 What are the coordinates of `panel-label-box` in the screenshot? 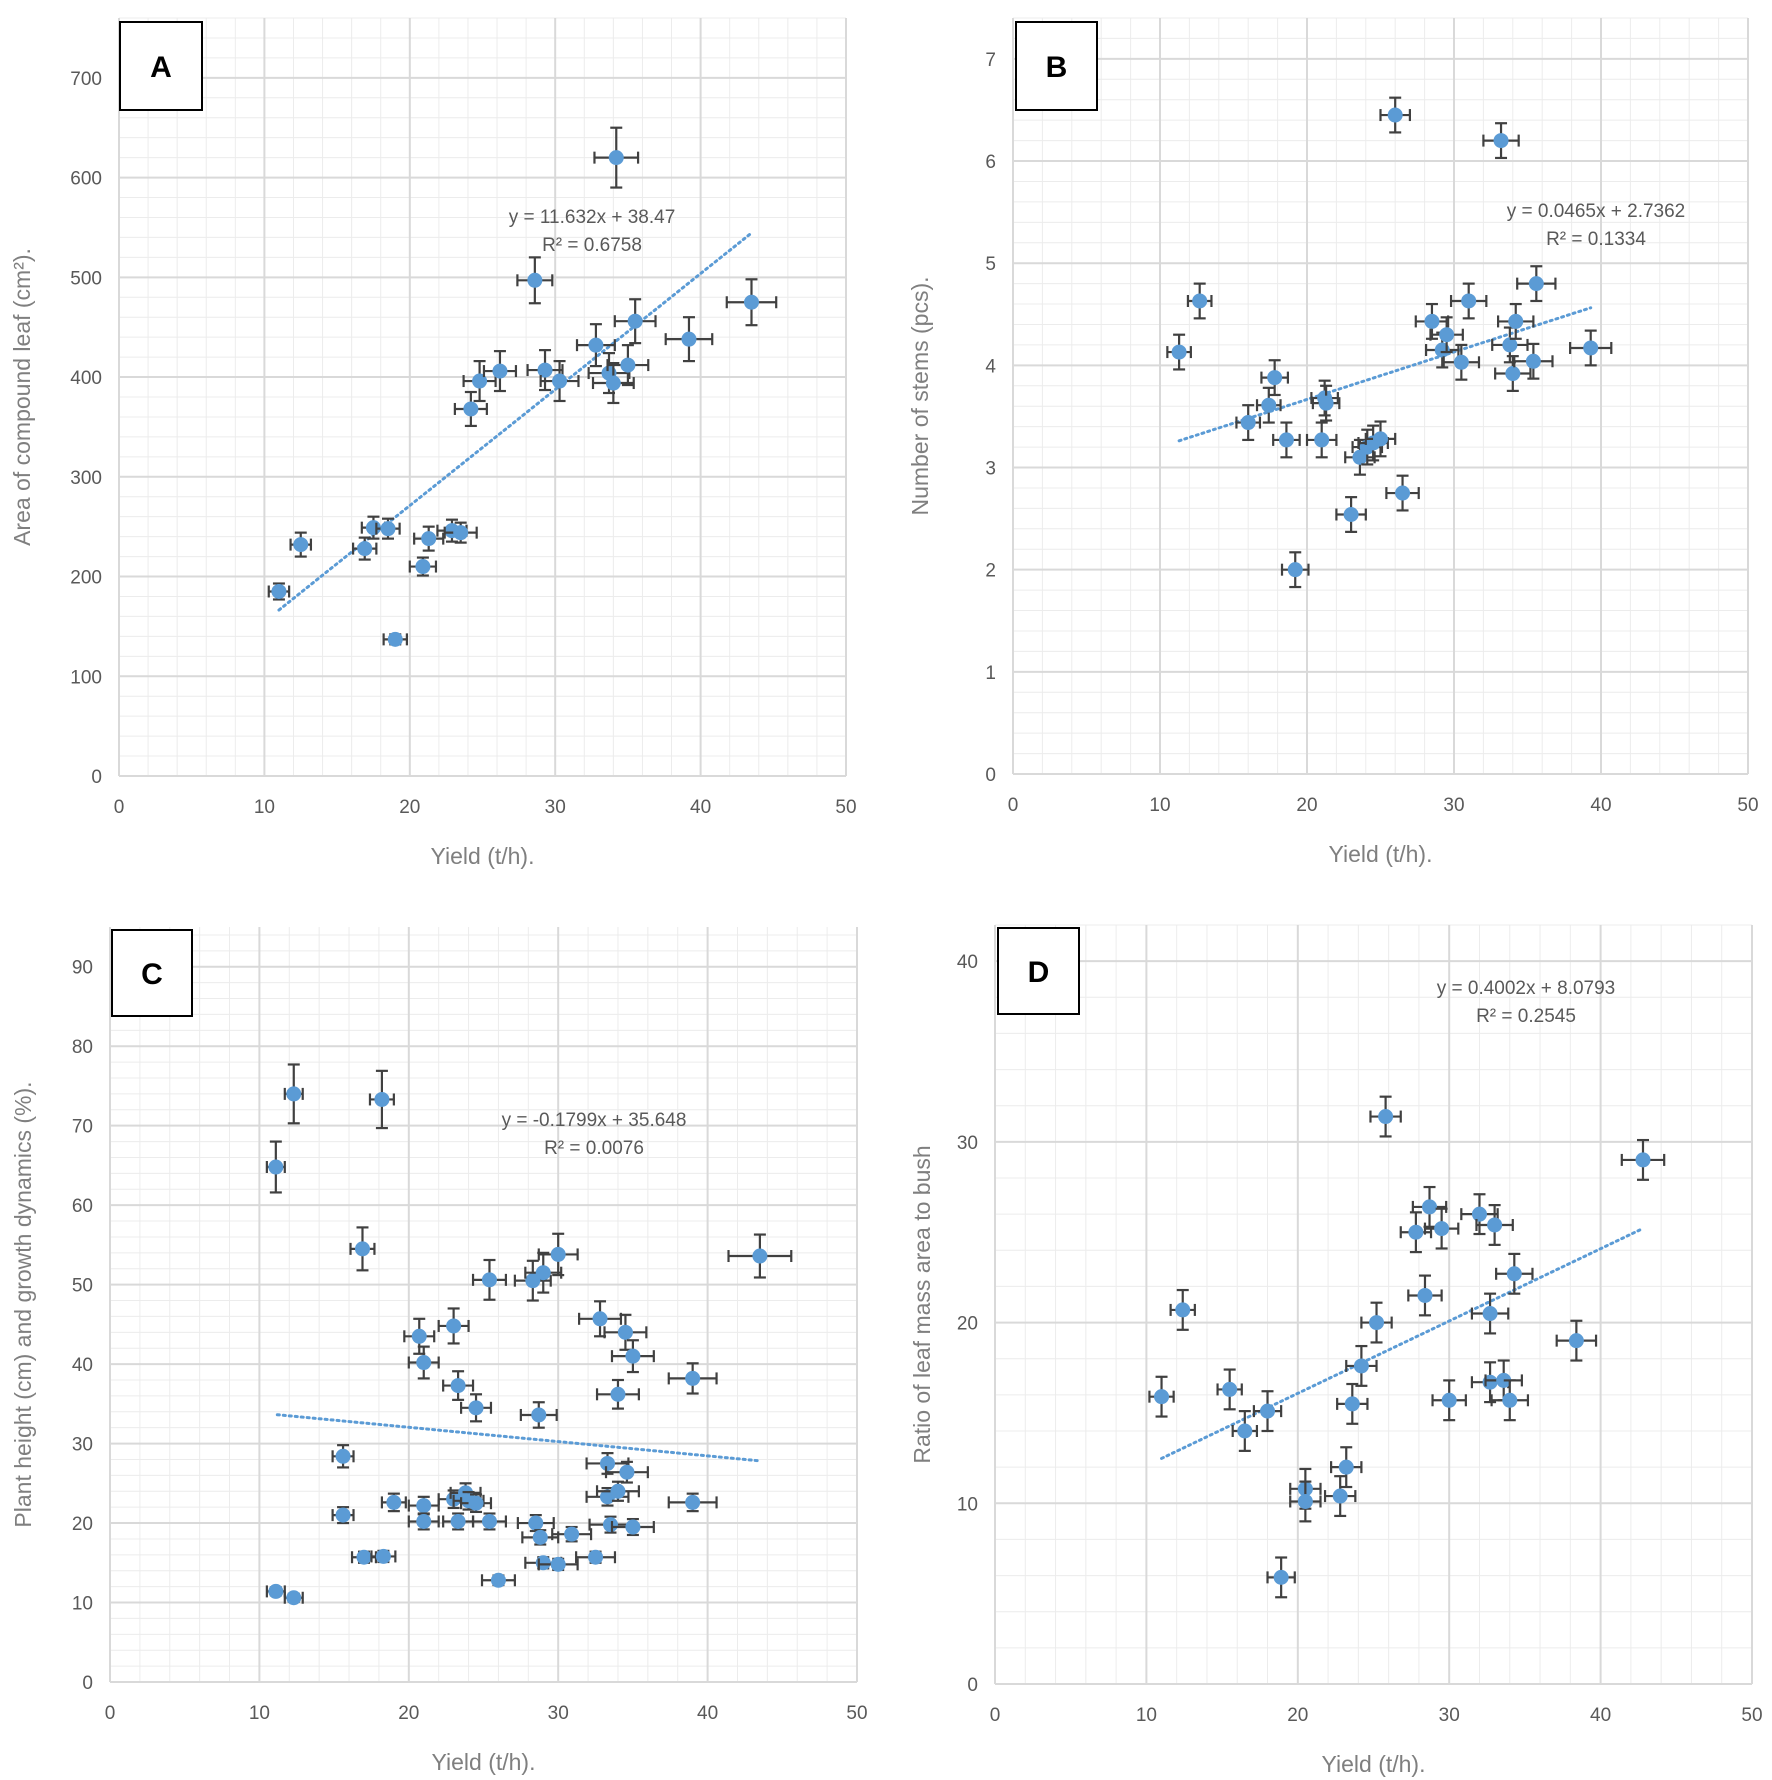 It's located at (1038, 971).